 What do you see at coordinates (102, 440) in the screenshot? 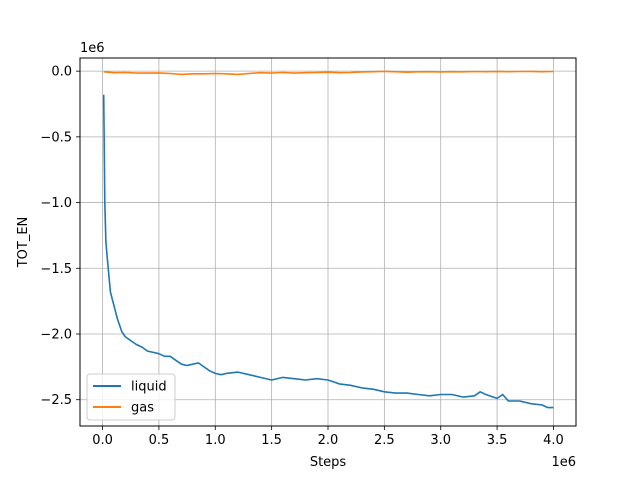
I see `x-tick-label: 0.0` at bounding box center [102, 440].